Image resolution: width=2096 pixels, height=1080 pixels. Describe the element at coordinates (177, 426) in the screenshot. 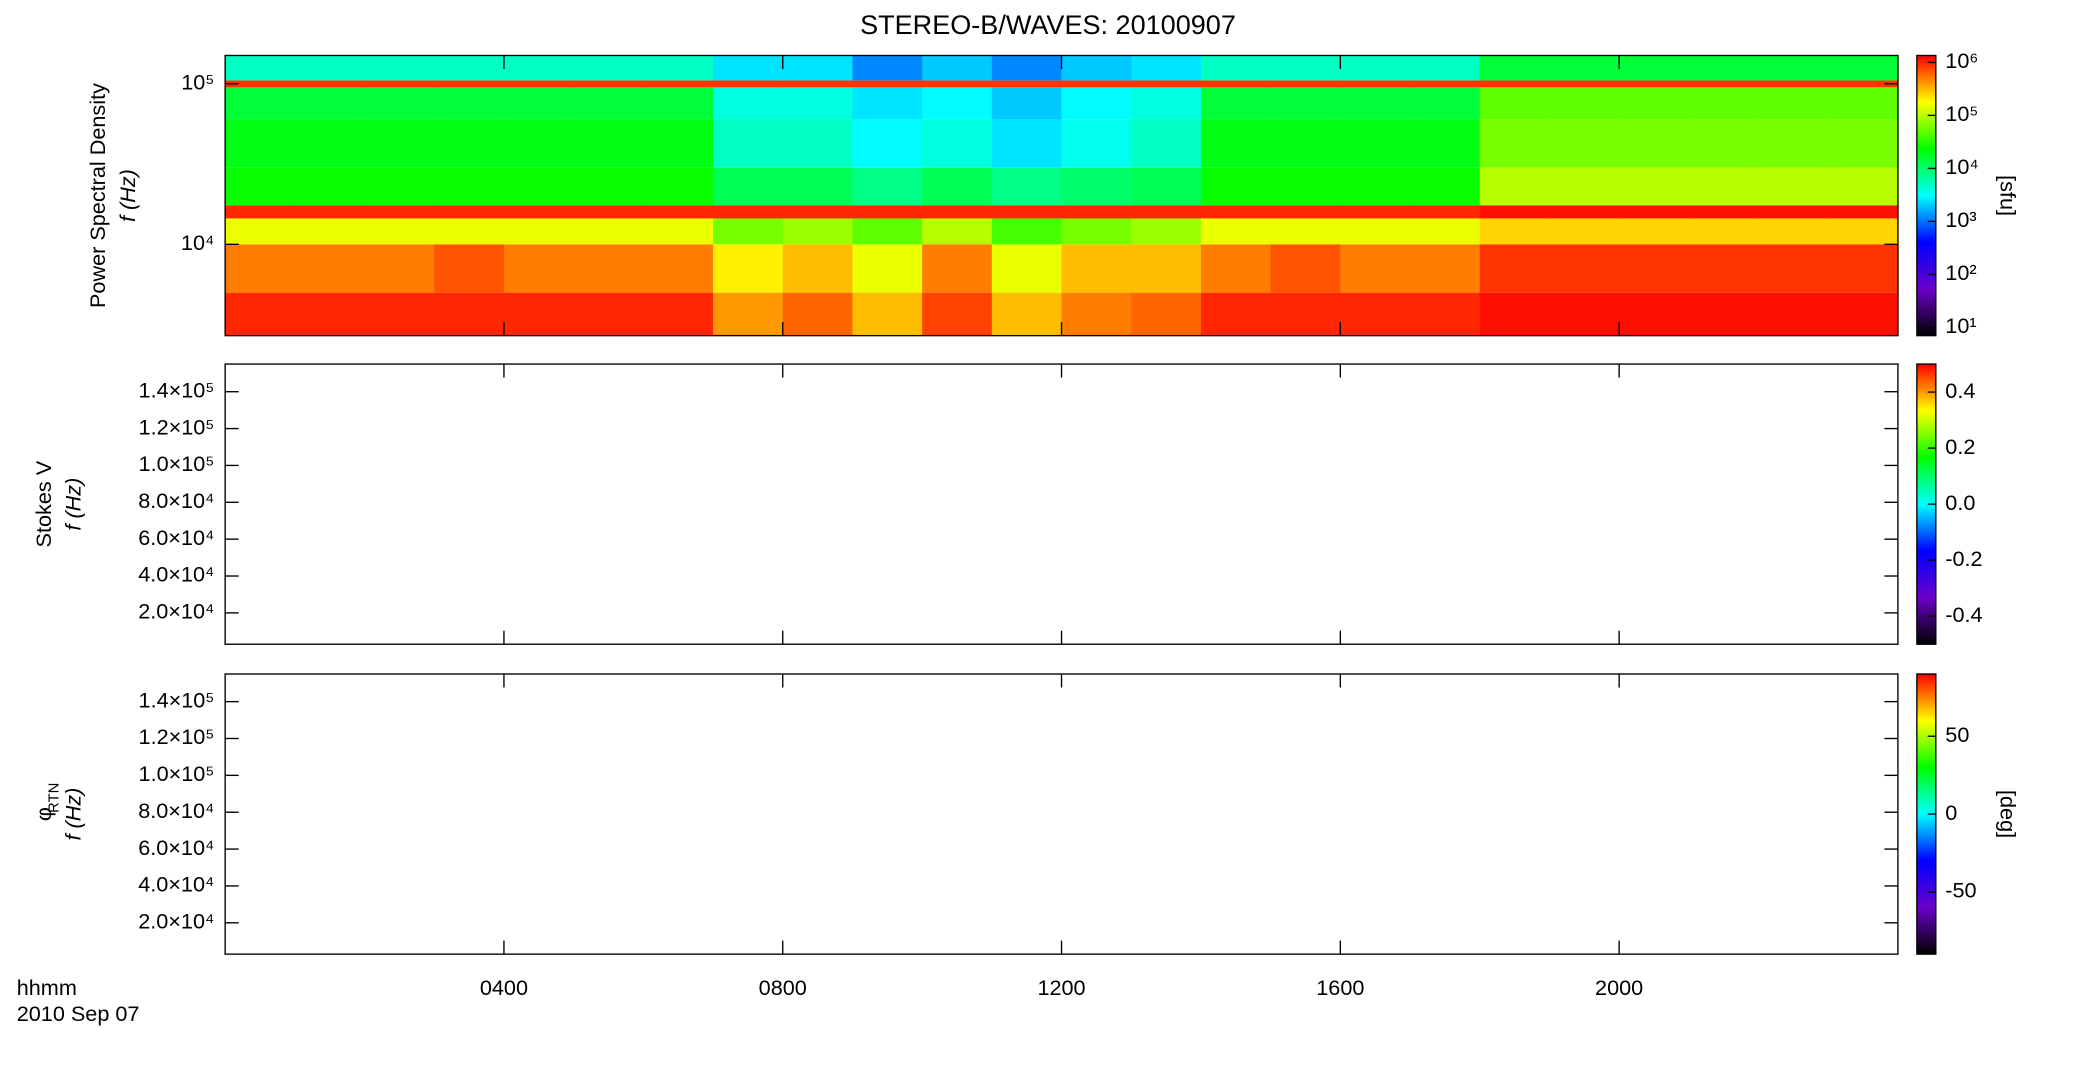

I see `y-tick-label: 1.2×10⁵` at that location.